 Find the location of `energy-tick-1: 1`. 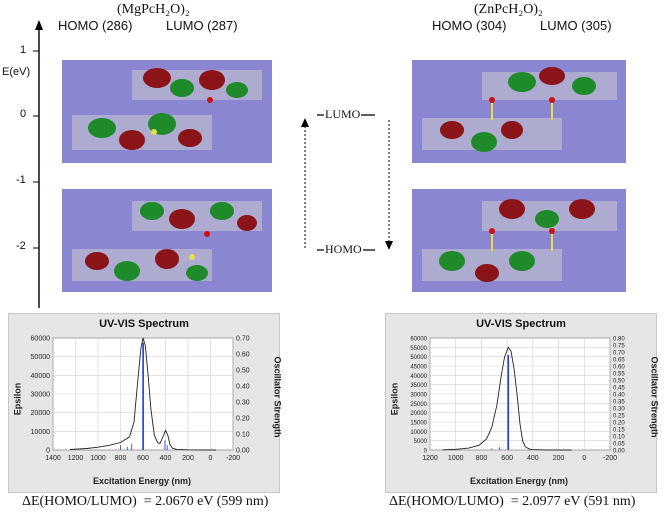

energy-tick-1: 1 is located at coordinates (23, 50).